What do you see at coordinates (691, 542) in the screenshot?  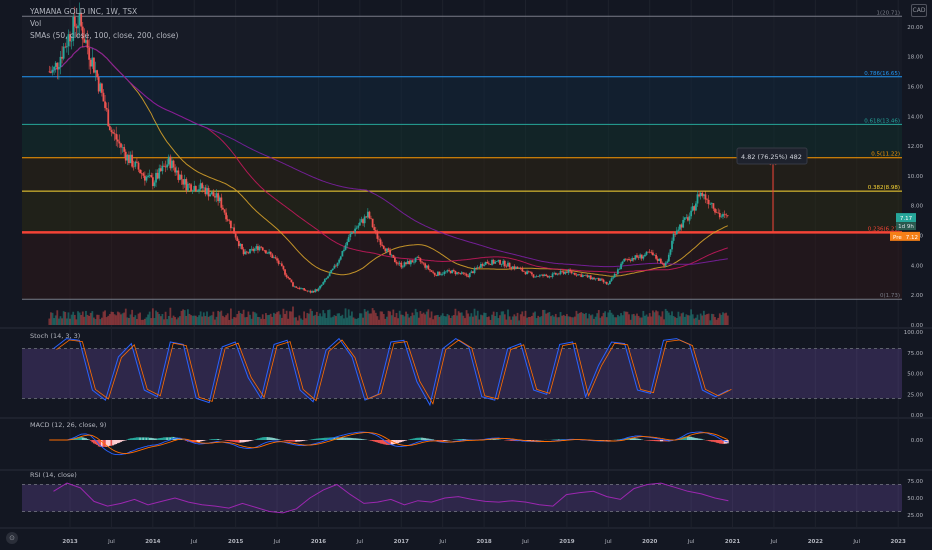 I see `time-axis-tick: Jul` at bounding box center [691, 542].